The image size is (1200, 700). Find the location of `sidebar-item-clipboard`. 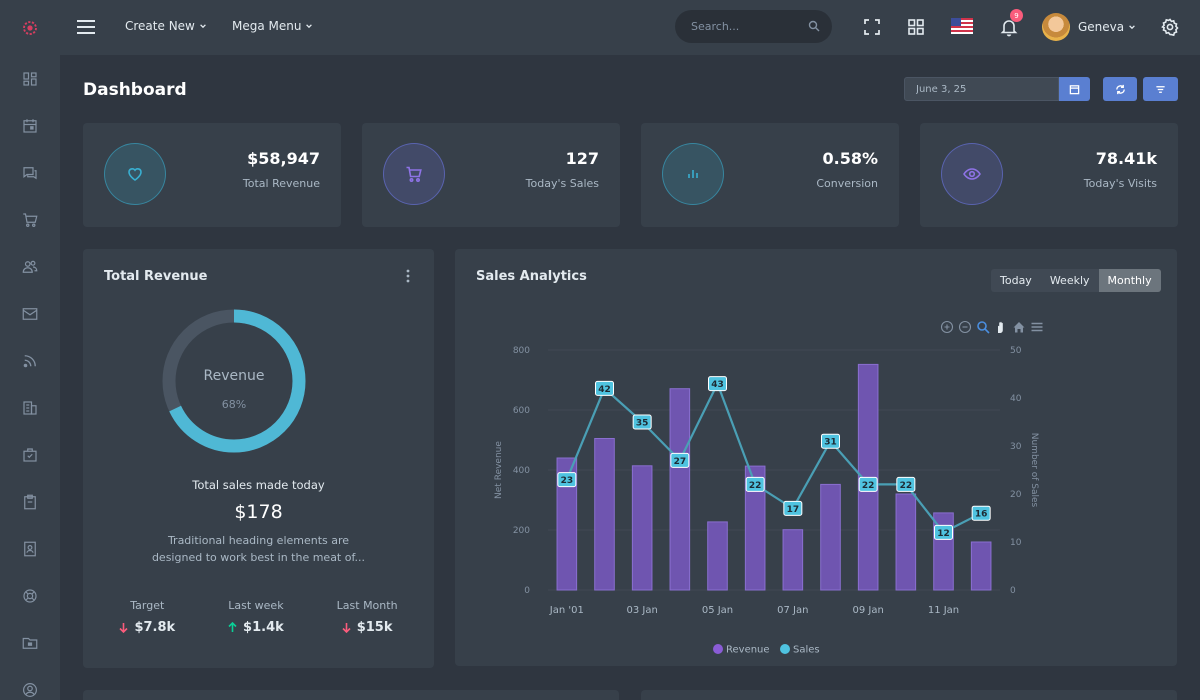

sidebar-item-clipboard is located at coordinates (30, 501).